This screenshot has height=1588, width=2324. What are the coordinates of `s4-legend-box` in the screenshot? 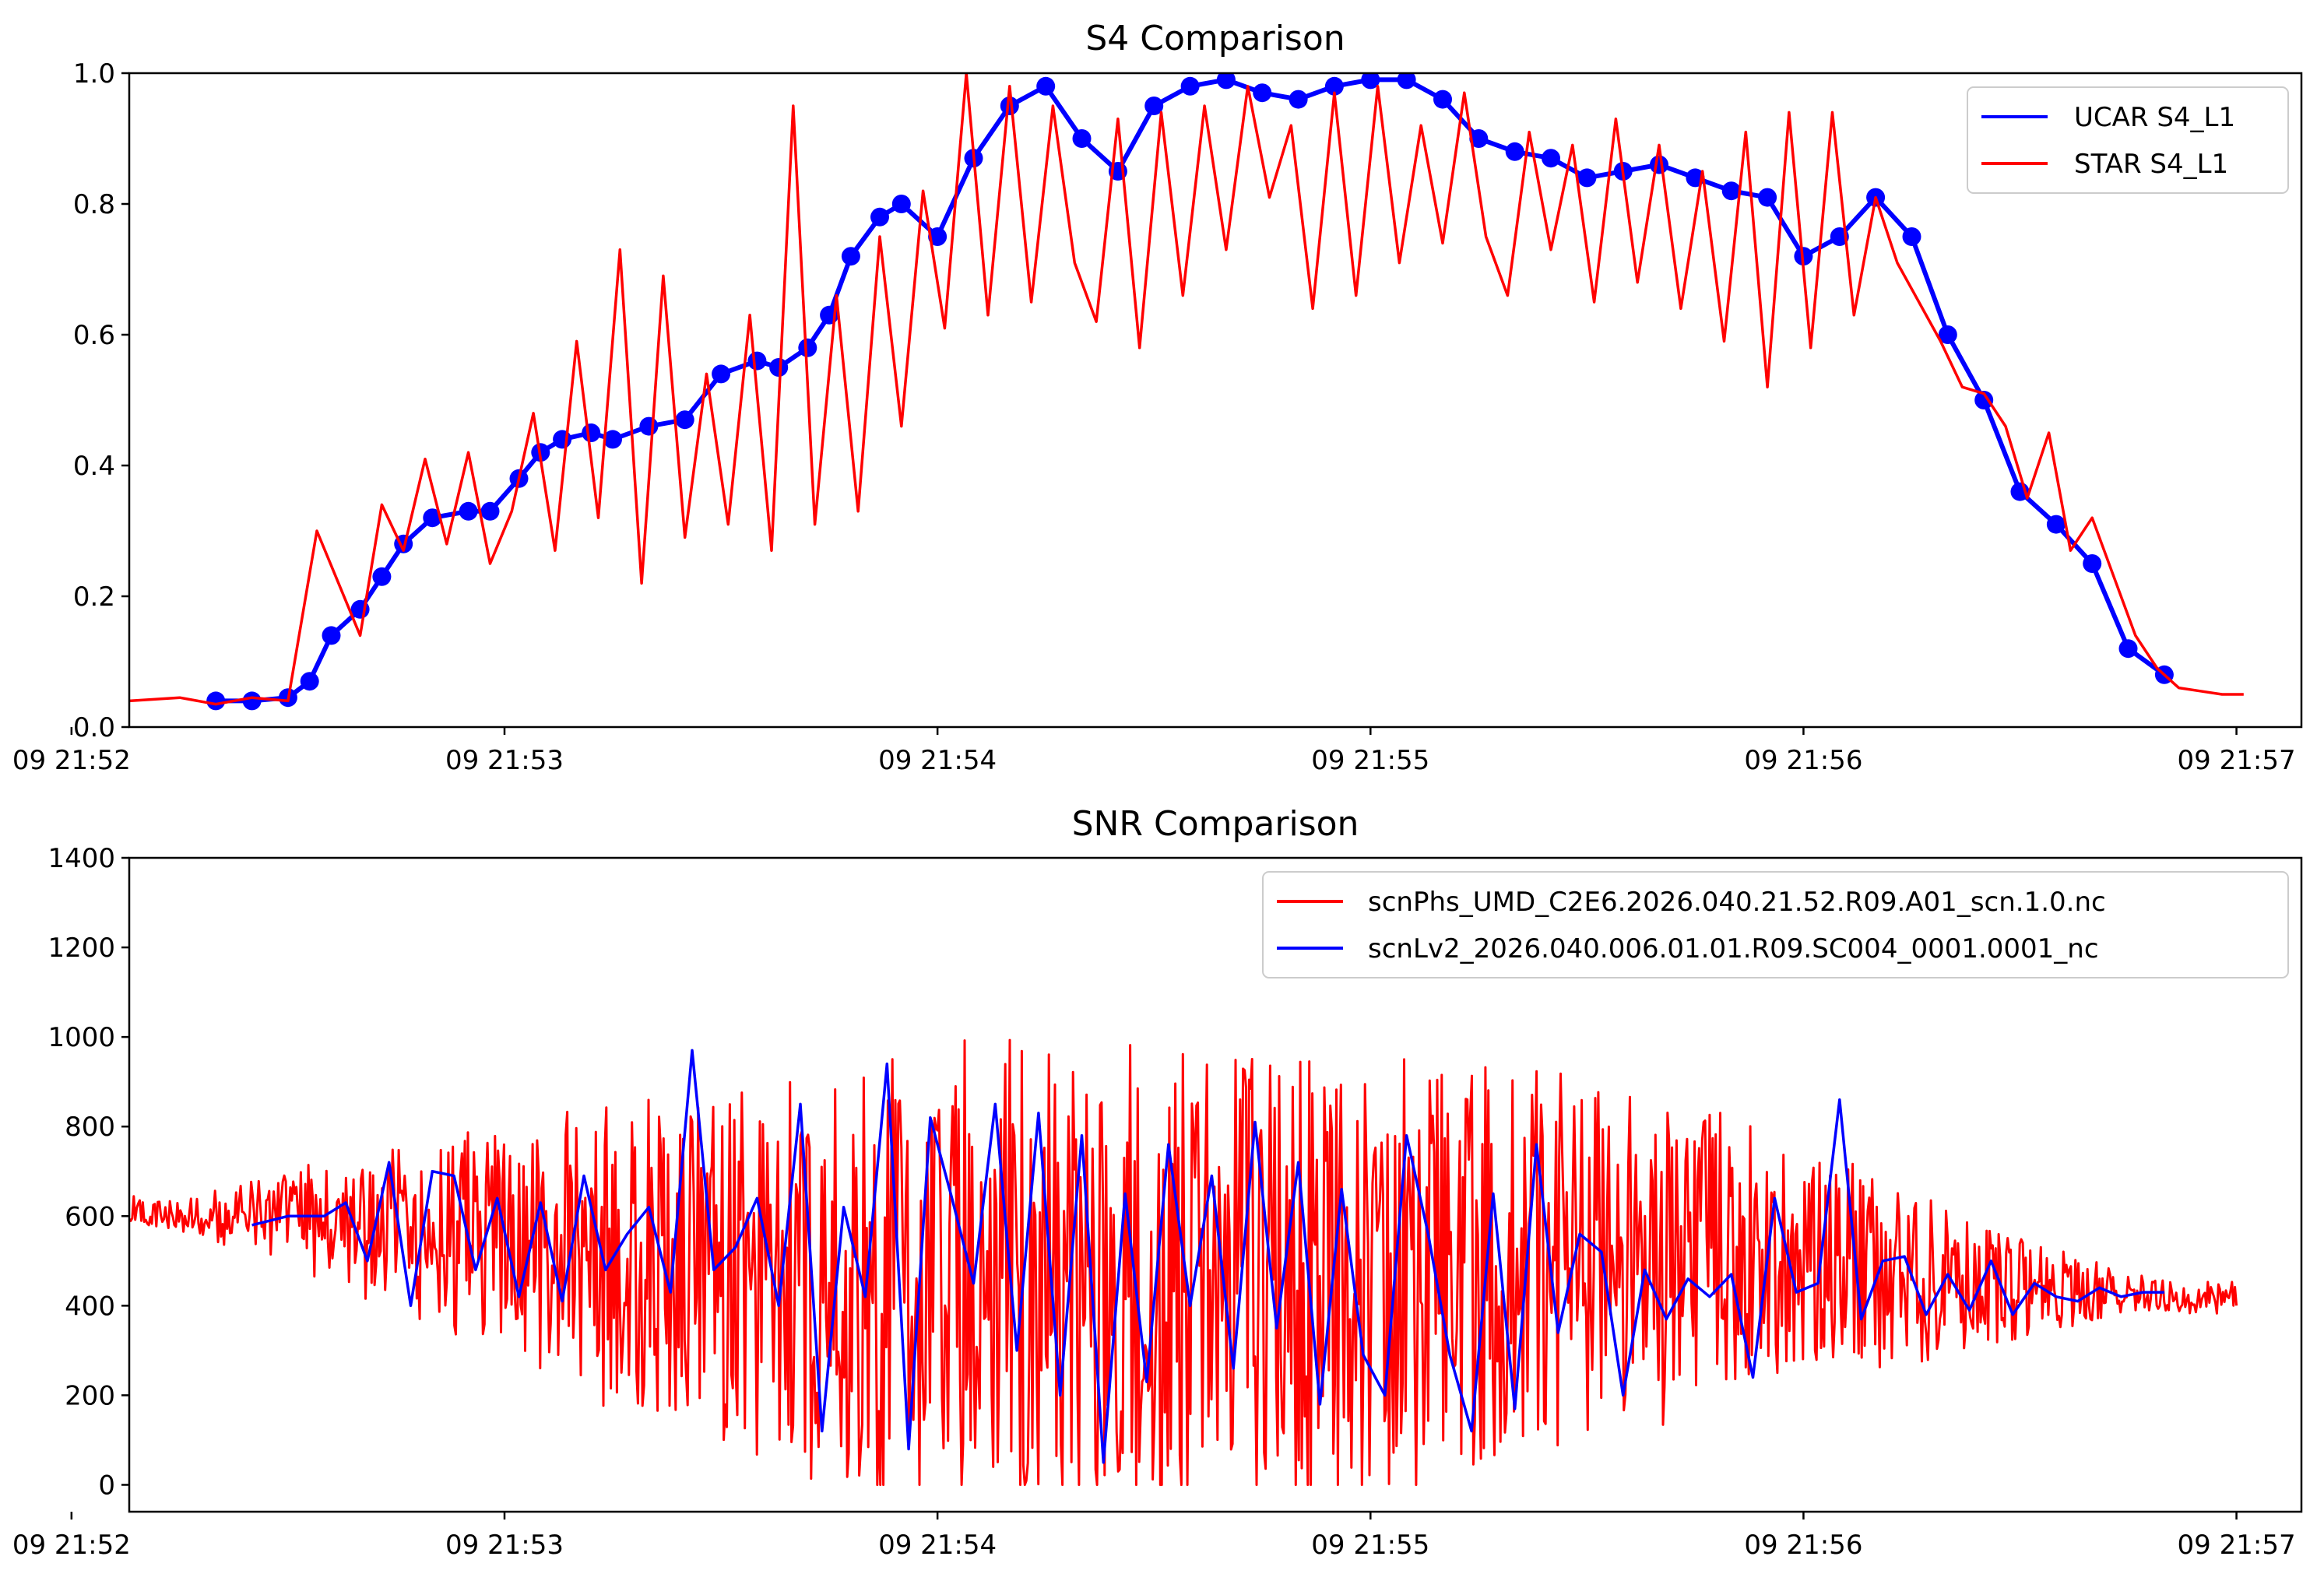 It's located at (2128, 140).